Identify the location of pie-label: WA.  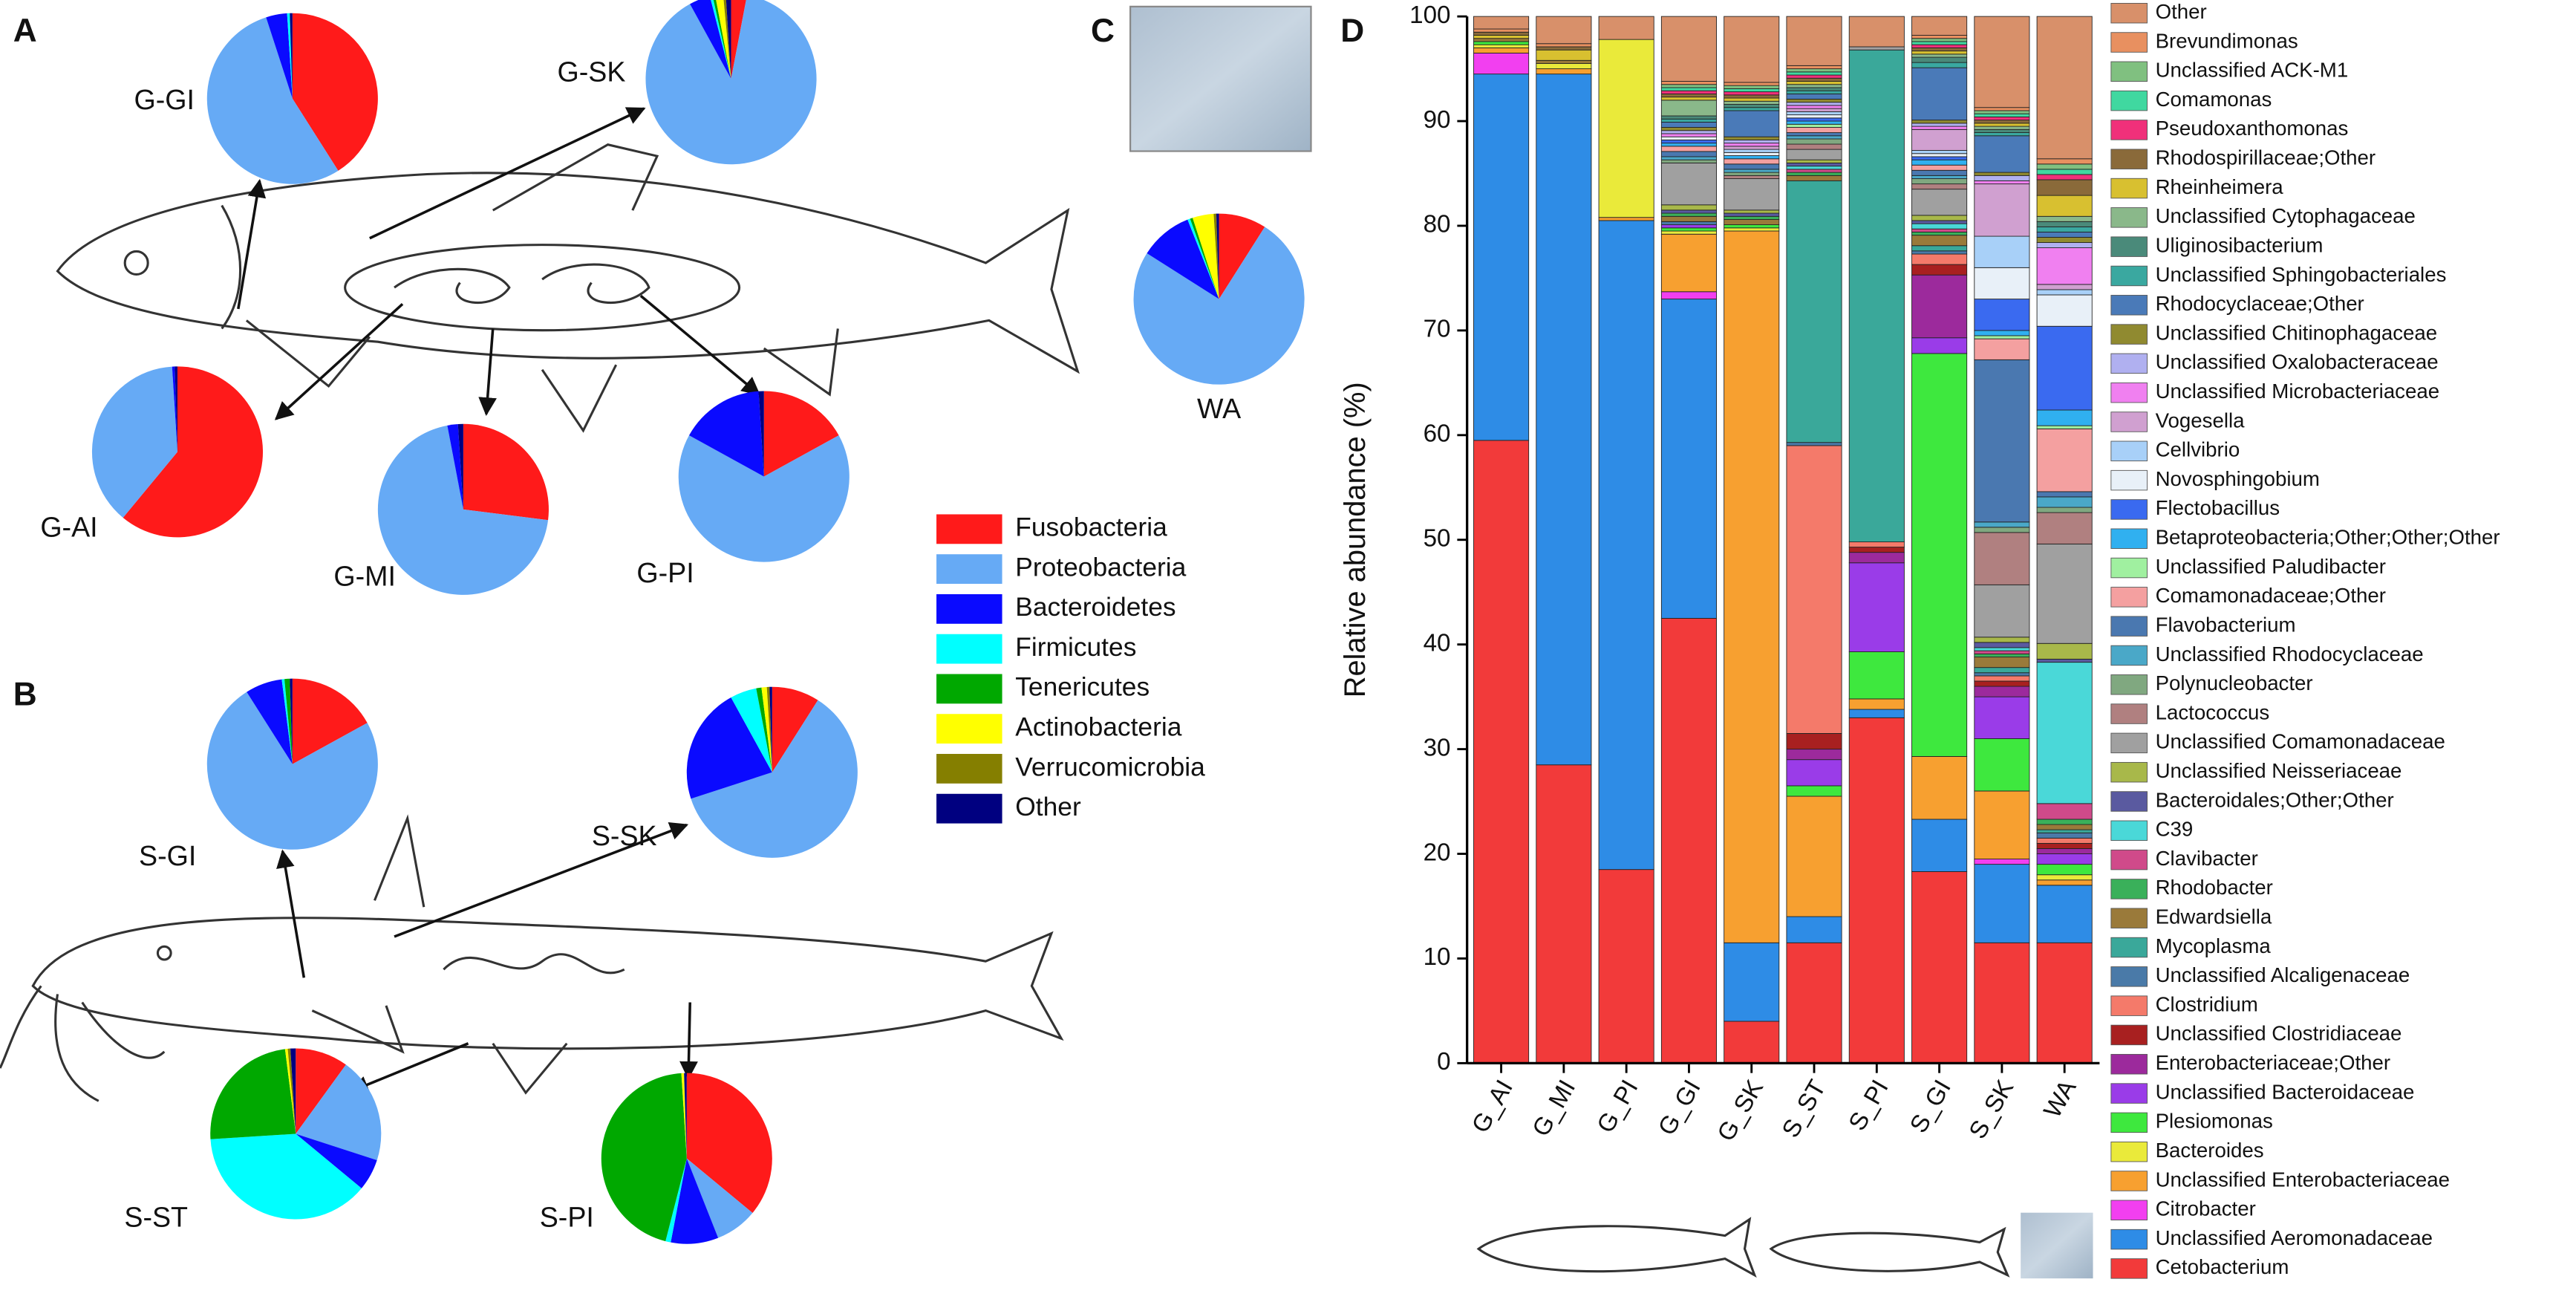
(1219, 408).